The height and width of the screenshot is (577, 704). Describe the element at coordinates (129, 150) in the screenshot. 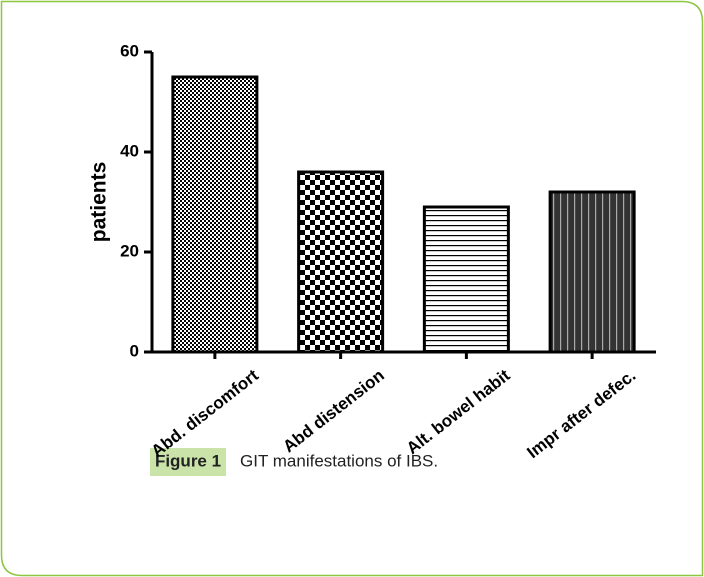

I see `y-tick-label: 40` at that location.